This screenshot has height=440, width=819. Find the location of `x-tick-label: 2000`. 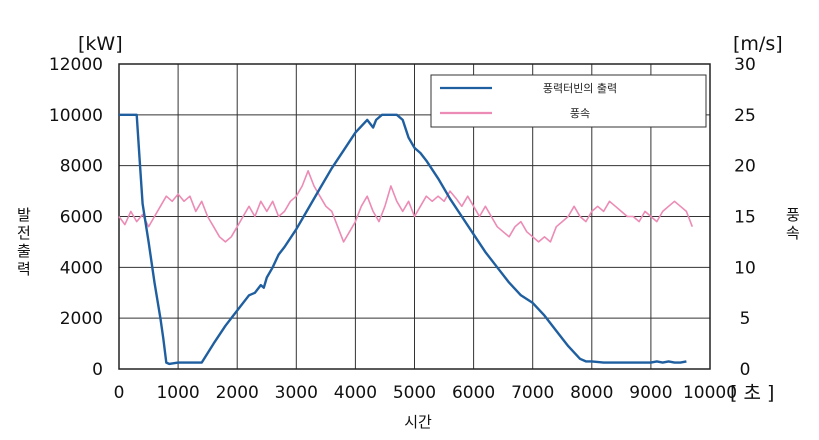

x-tick-label: 2000 is located at coordinates (237, 393).